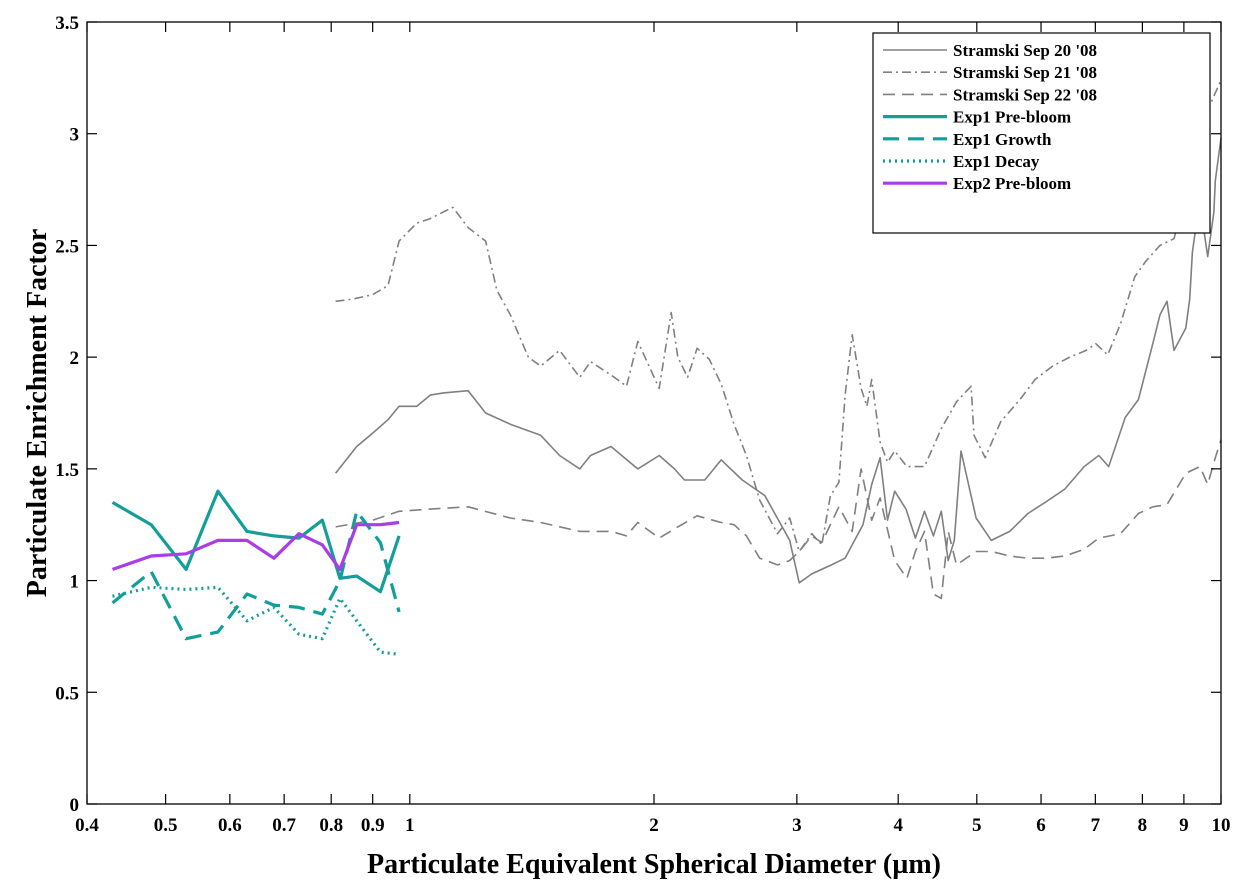 This screenshot has width=1235, height=886. What do you see at coordinates (67, 246) in the screenshot?
I see `y-tick-label: 2.5` at bounding box center [67, 246].